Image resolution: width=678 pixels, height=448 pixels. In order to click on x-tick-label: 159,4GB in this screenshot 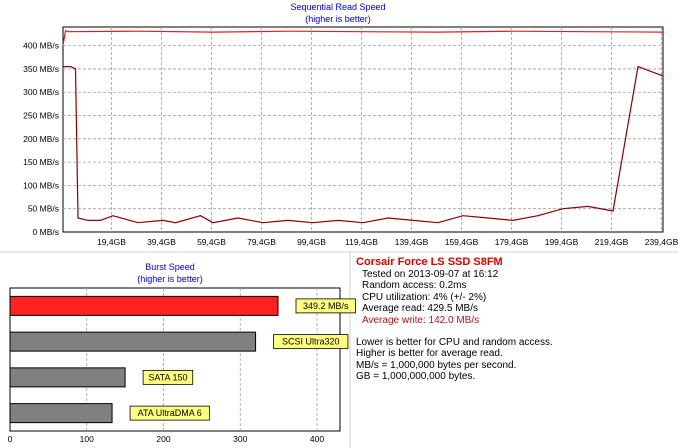, I will do `click(462, 242)`.